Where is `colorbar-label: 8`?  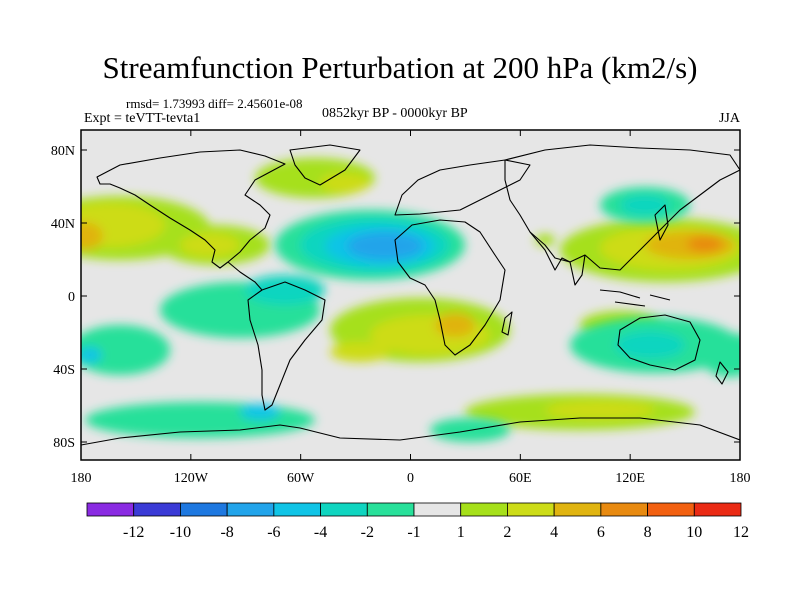 colorbar-label: 8 is located at coordinates (648, 532).